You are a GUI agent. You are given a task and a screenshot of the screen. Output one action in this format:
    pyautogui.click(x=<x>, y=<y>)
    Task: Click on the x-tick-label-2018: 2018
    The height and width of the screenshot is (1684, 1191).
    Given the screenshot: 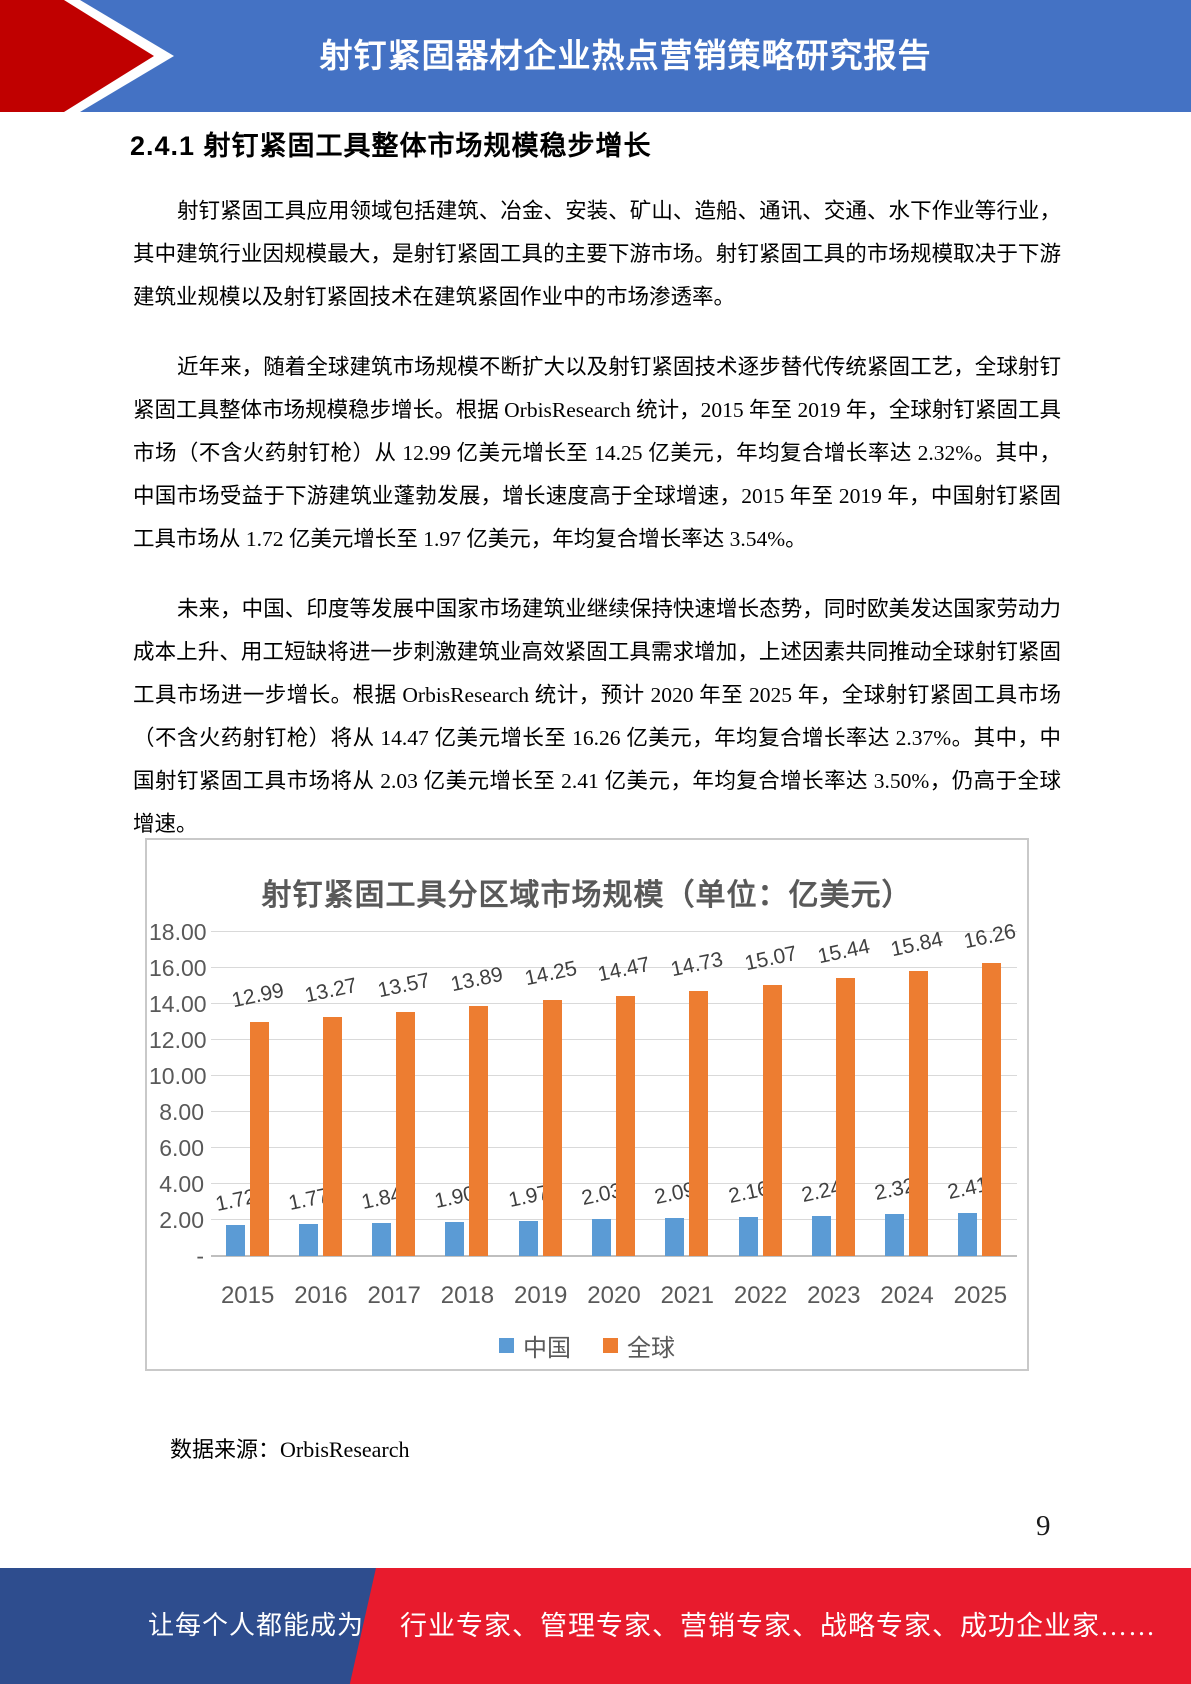 What is the action you would take?
    pyautogui.click(x=467, y=1295)
    